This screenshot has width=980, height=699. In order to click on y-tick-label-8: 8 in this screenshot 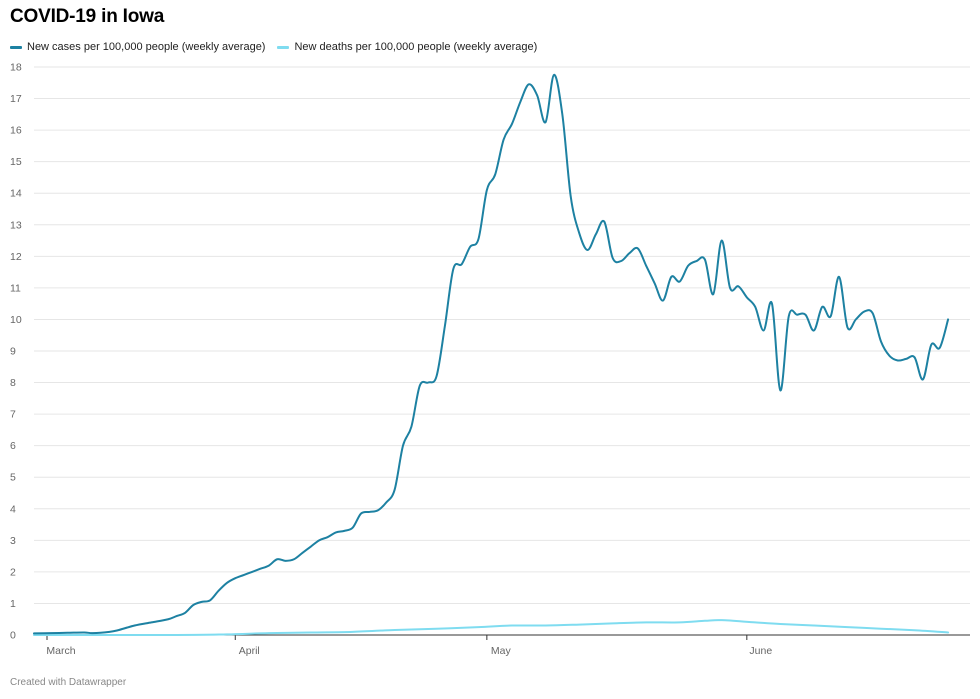, I will do `click(13, 383)`.